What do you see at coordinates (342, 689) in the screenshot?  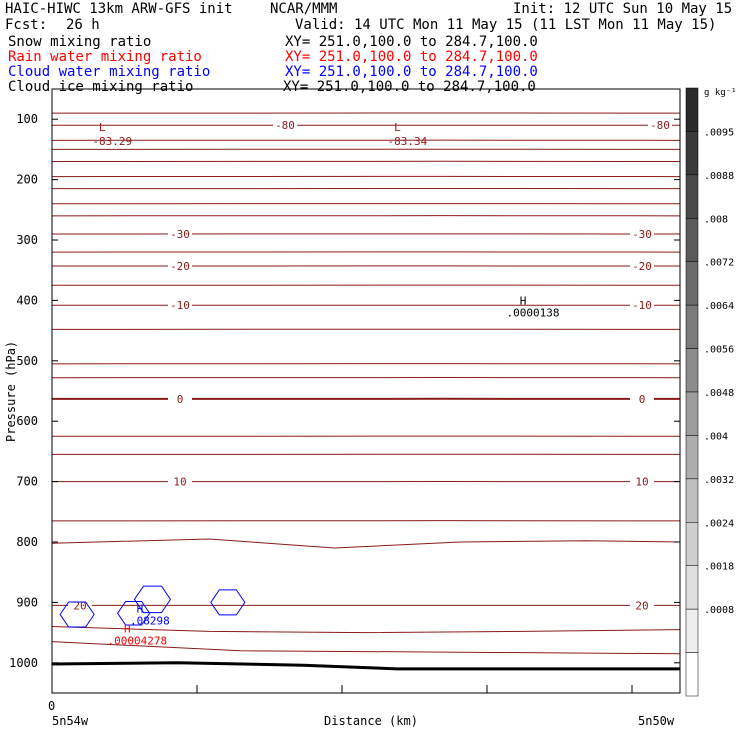 I see `x-axis-ticks` at bounding box center [342, 689].